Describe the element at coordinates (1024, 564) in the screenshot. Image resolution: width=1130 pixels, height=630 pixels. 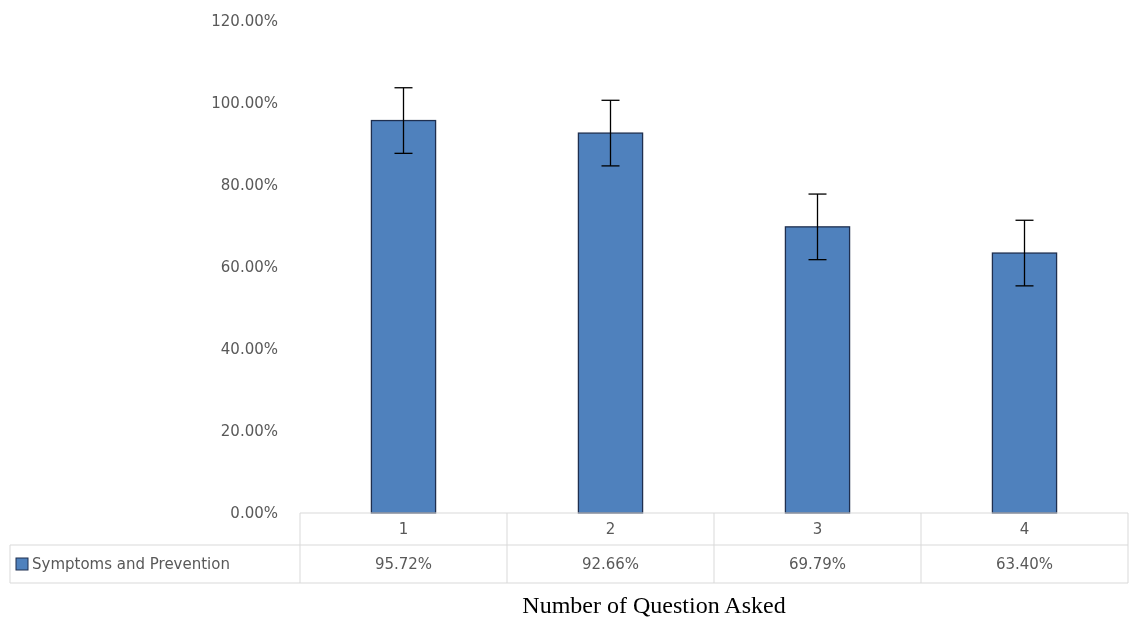
I see `data-label: 63.40%` at that location.